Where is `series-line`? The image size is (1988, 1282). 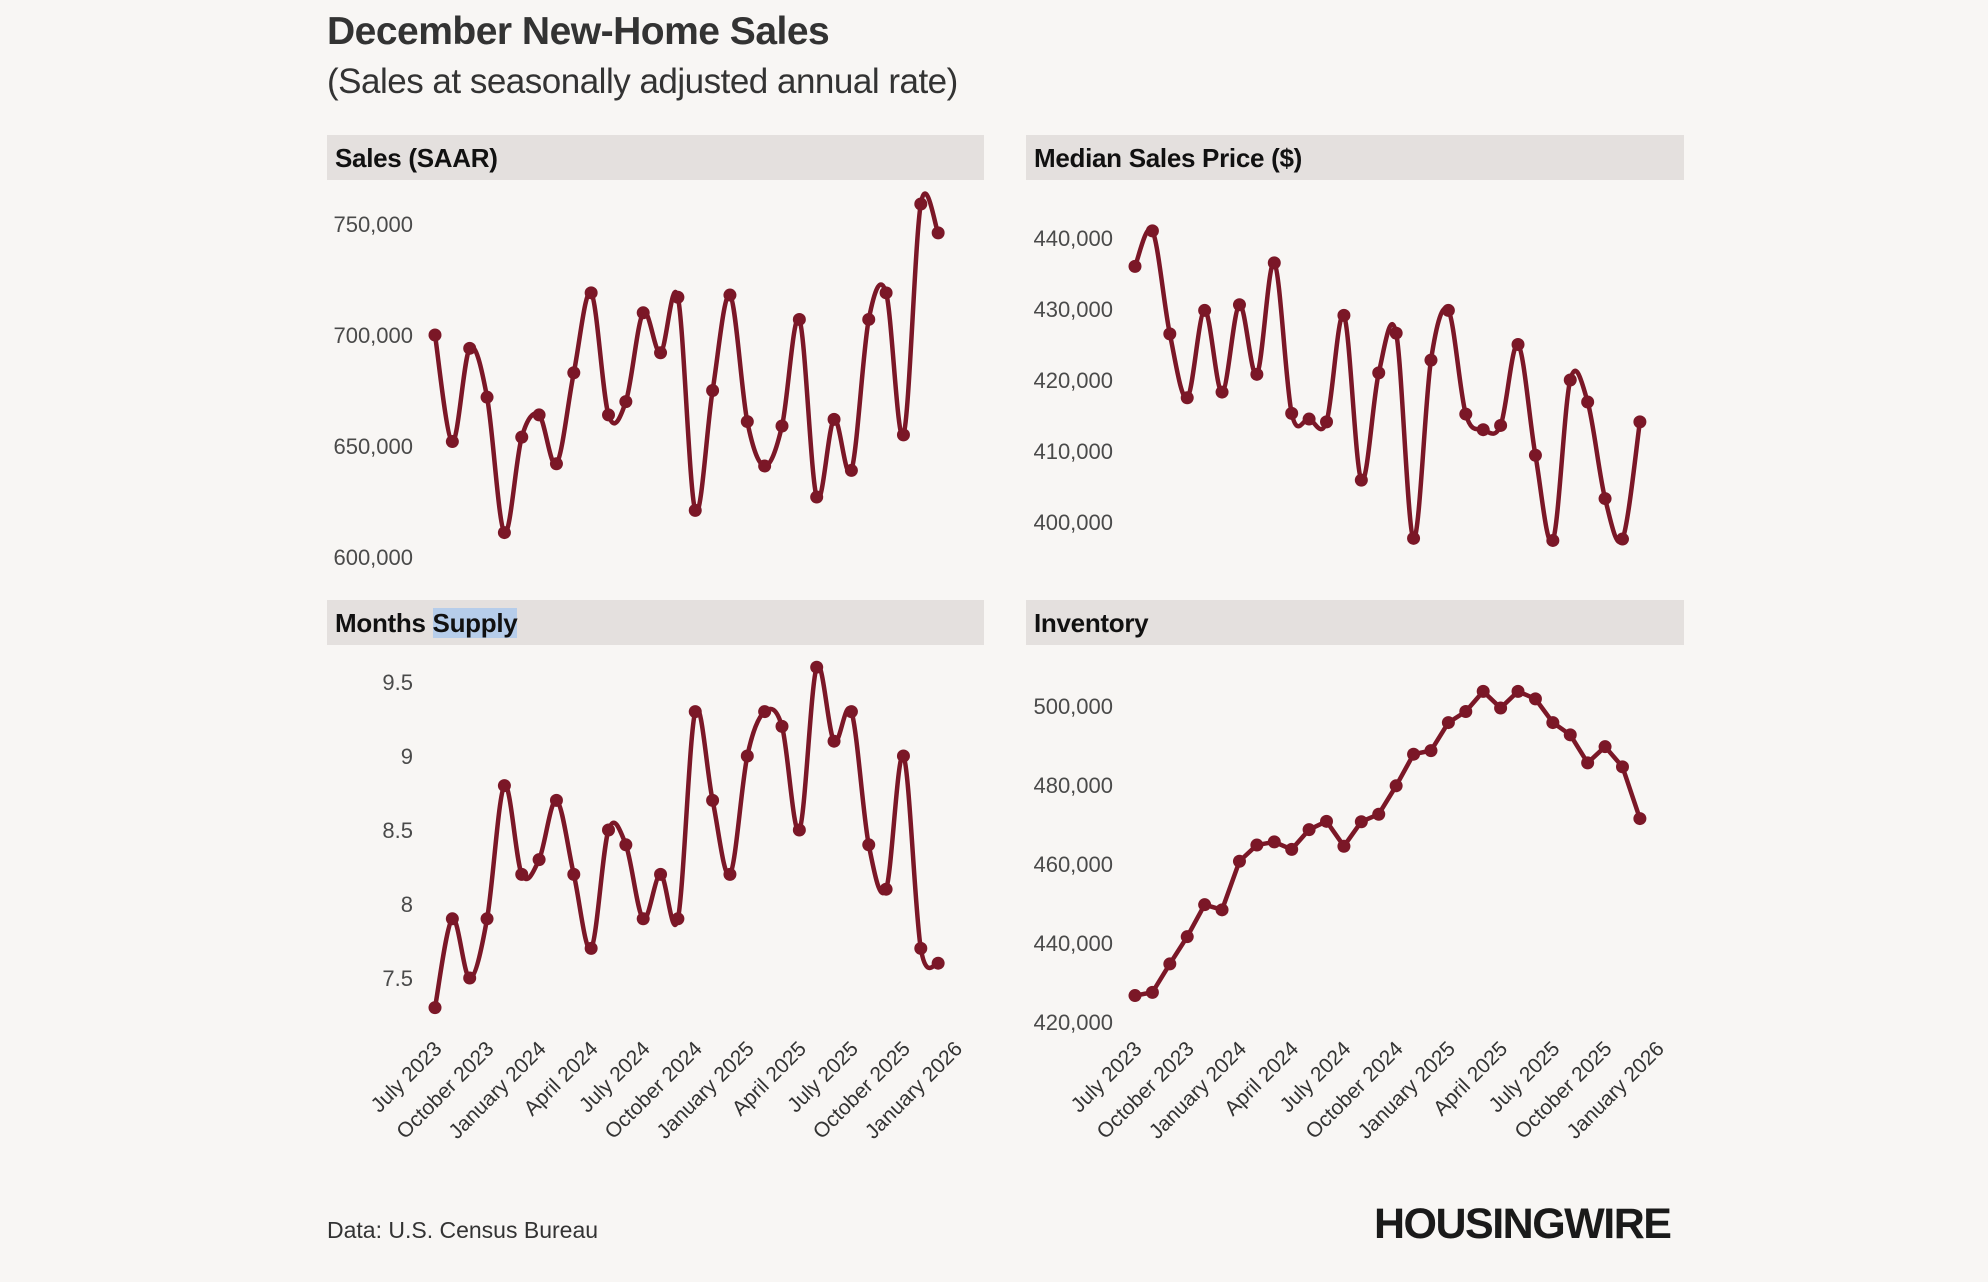
series-line is located at coordinates (686, 363).